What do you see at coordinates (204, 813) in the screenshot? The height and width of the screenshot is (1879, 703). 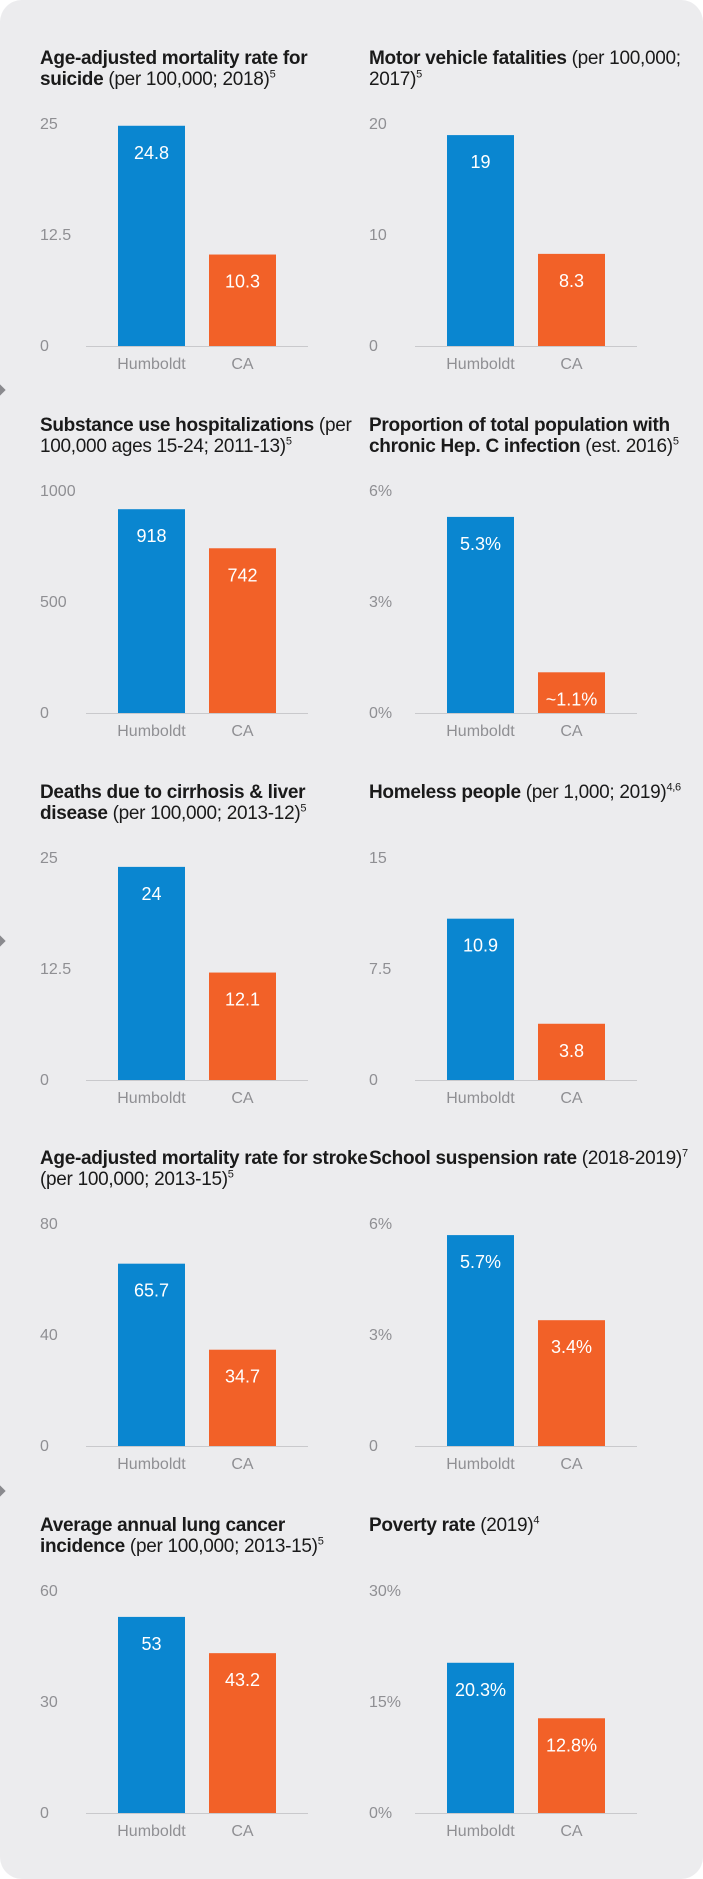 I see `chart-title-detail: (per 100,000; 2013-12)` at bounding box center [204, 813].